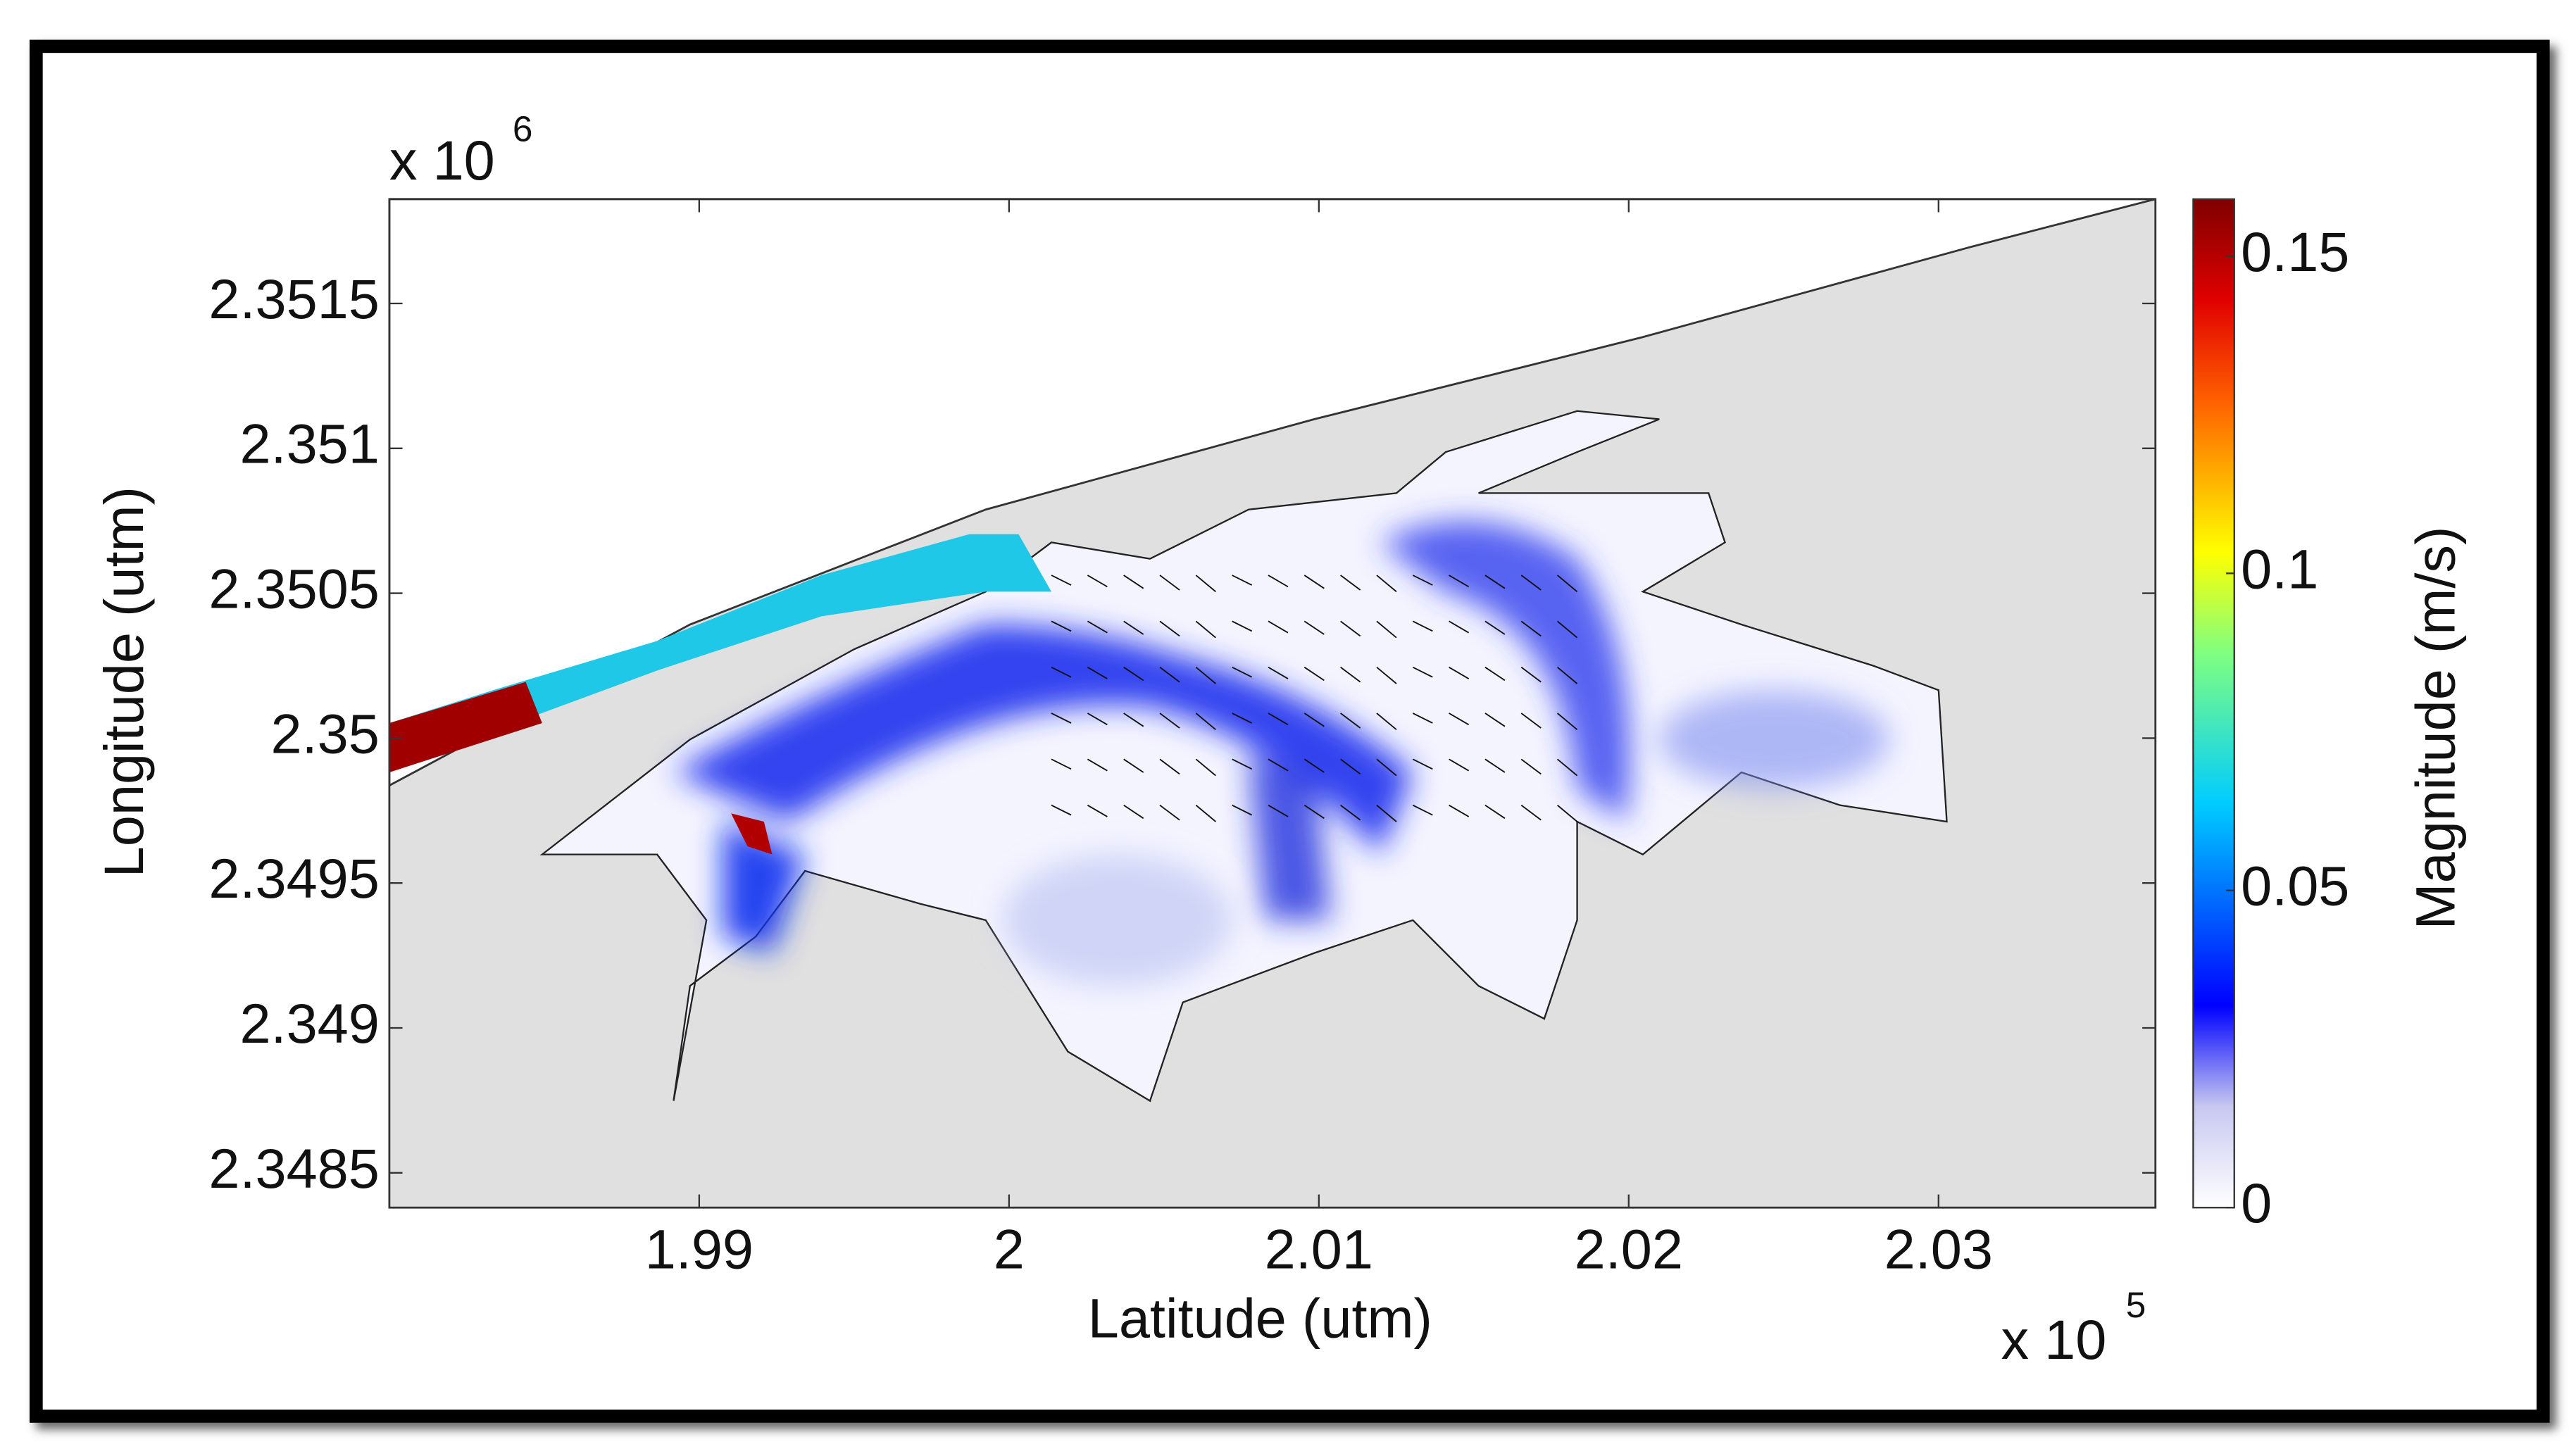 The image size is (2576, 1456). What do you see at coordinates (720, 653) in the screenshot?
I see `channel` at bounding box center [720, 653].